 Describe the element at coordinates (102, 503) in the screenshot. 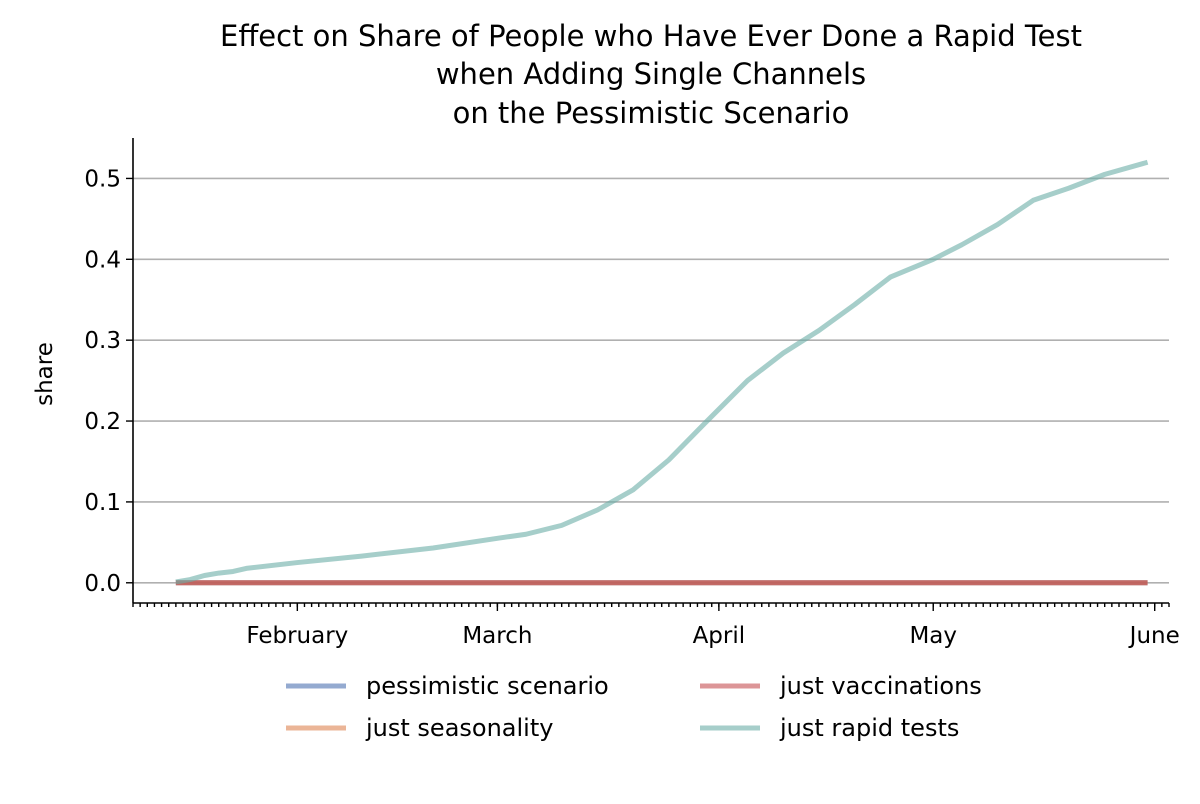

I see `y-tick-label: 0.1` at that location.